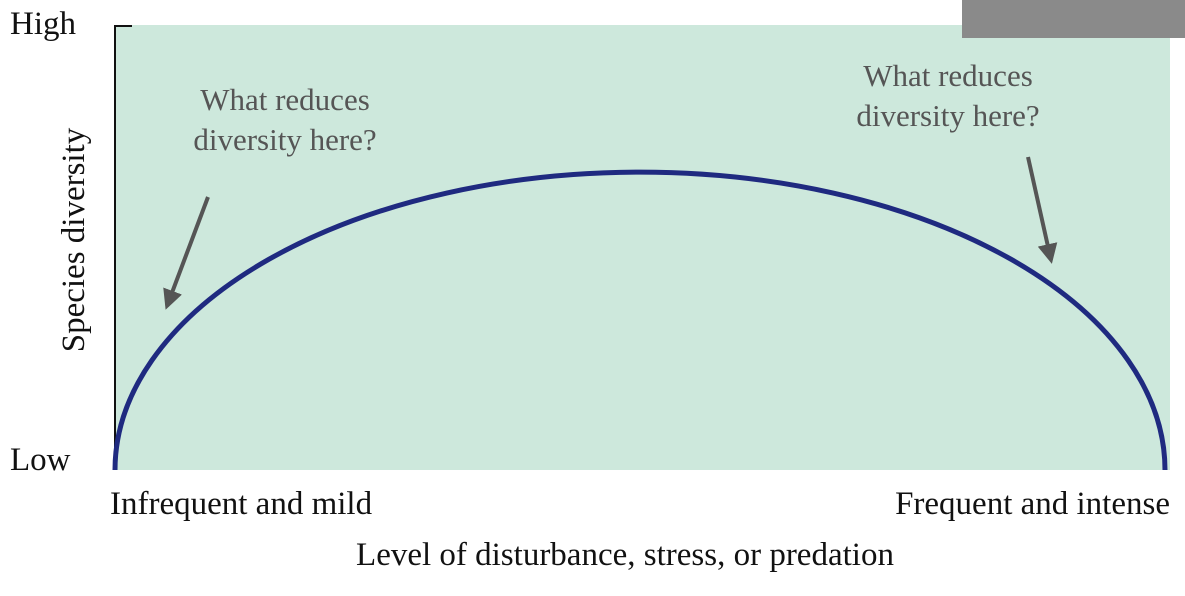  Describe the element at coordinates (74, 239) in the screenshot. I see `y-axis-title: Species diversity` at that location.